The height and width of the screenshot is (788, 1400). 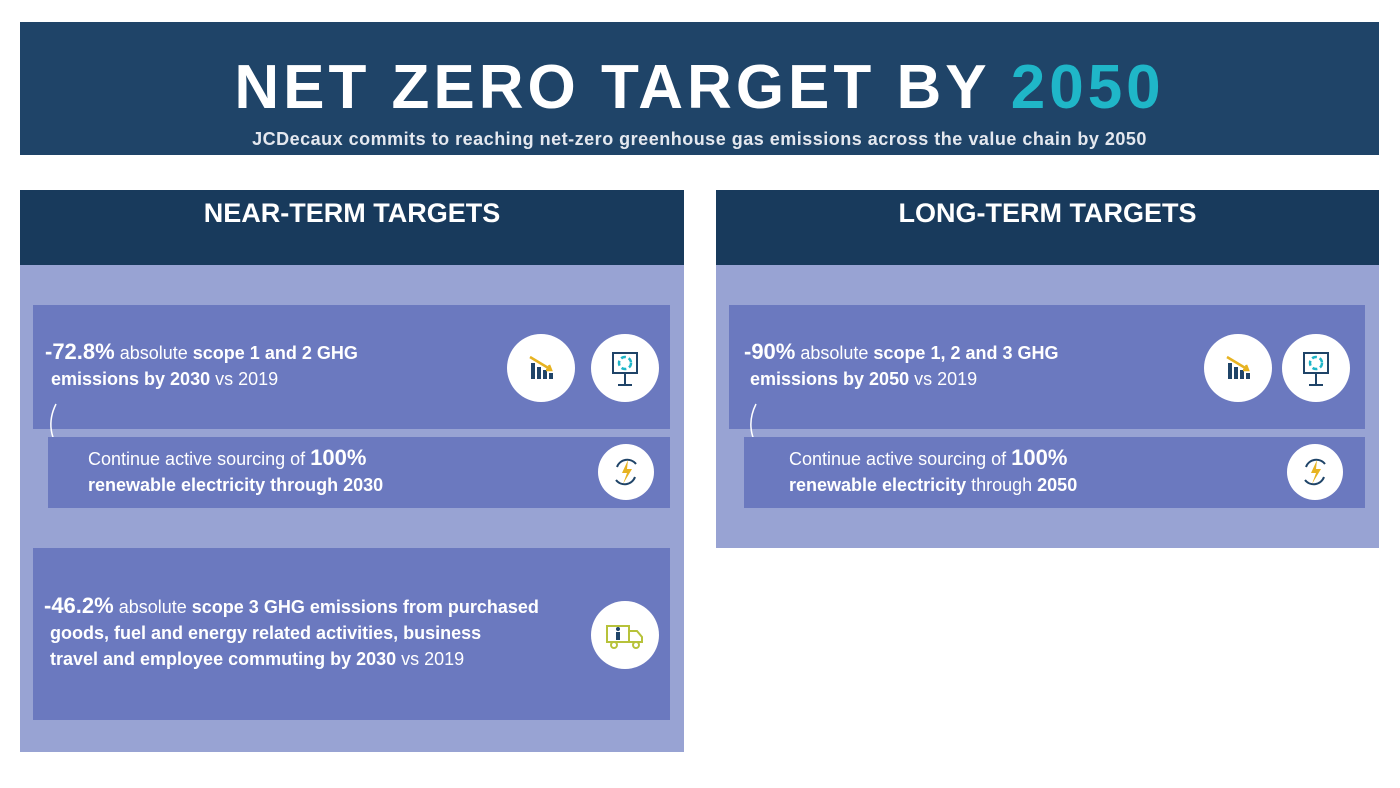 What do you see at coordinates (1087, 87) in the screenshot?
I see `title-year: 2050` at bounding box center [1087, 87].